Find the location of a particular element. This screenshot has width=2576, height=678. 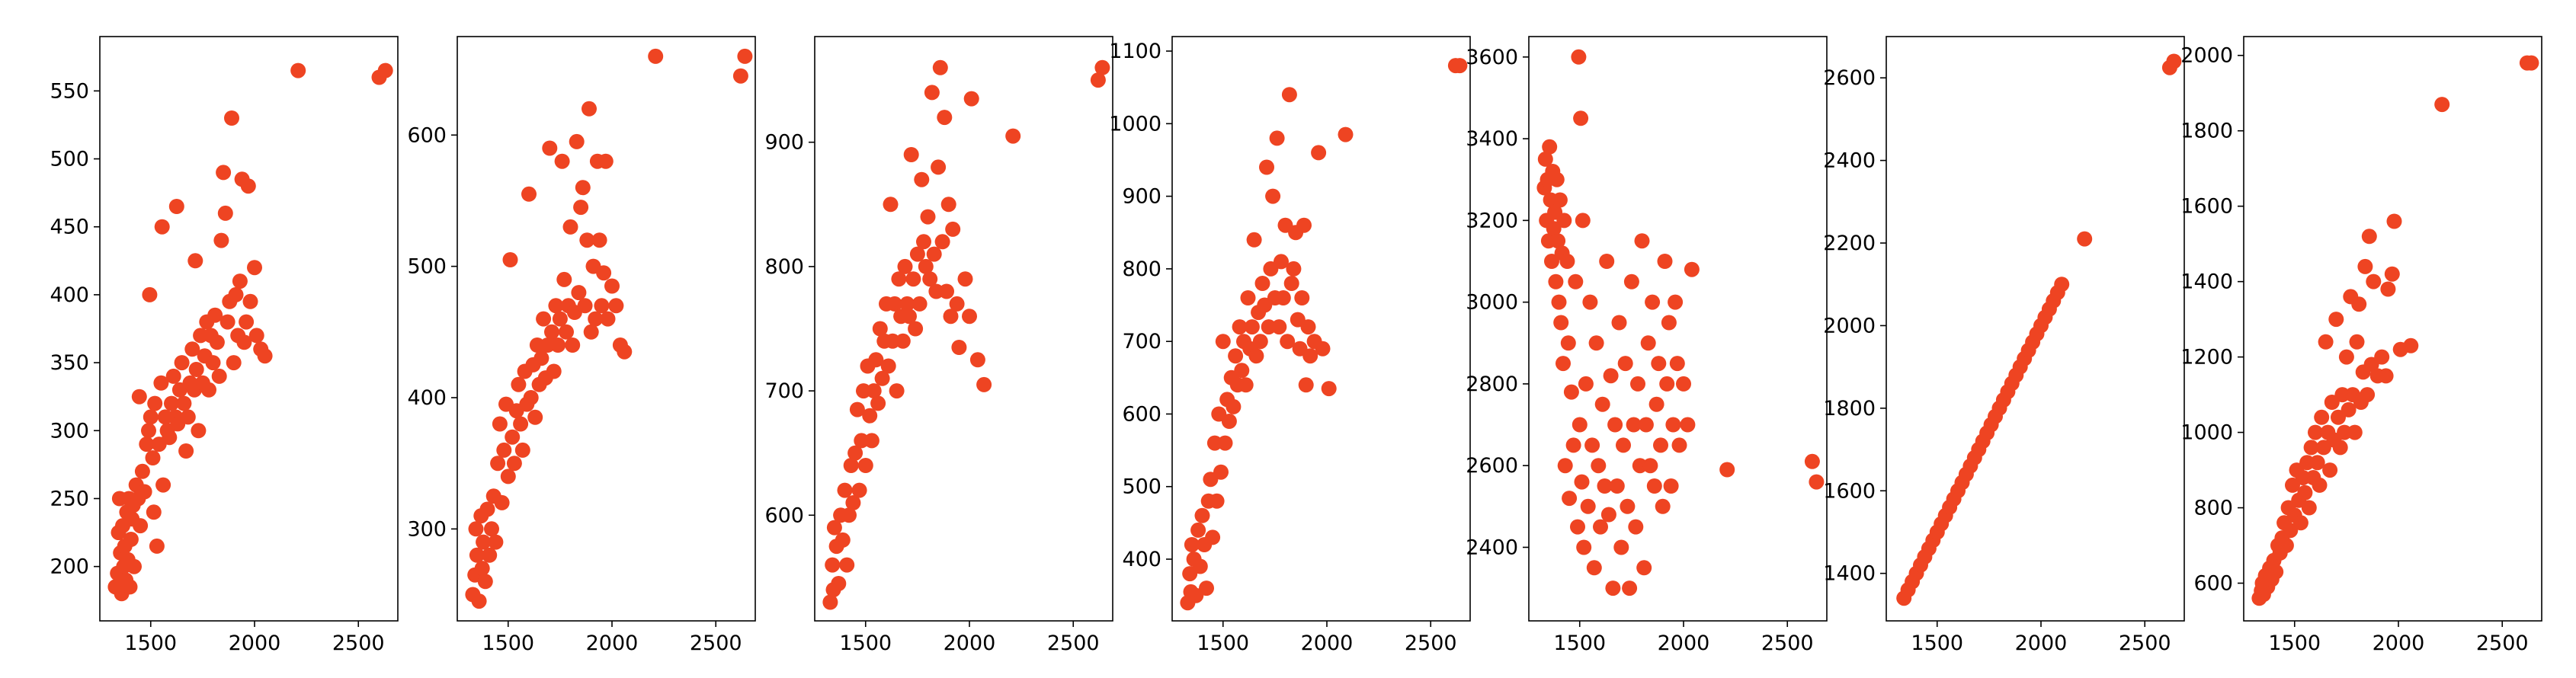

y-tick-label: 3000 is located at coordinates (1492, 303).